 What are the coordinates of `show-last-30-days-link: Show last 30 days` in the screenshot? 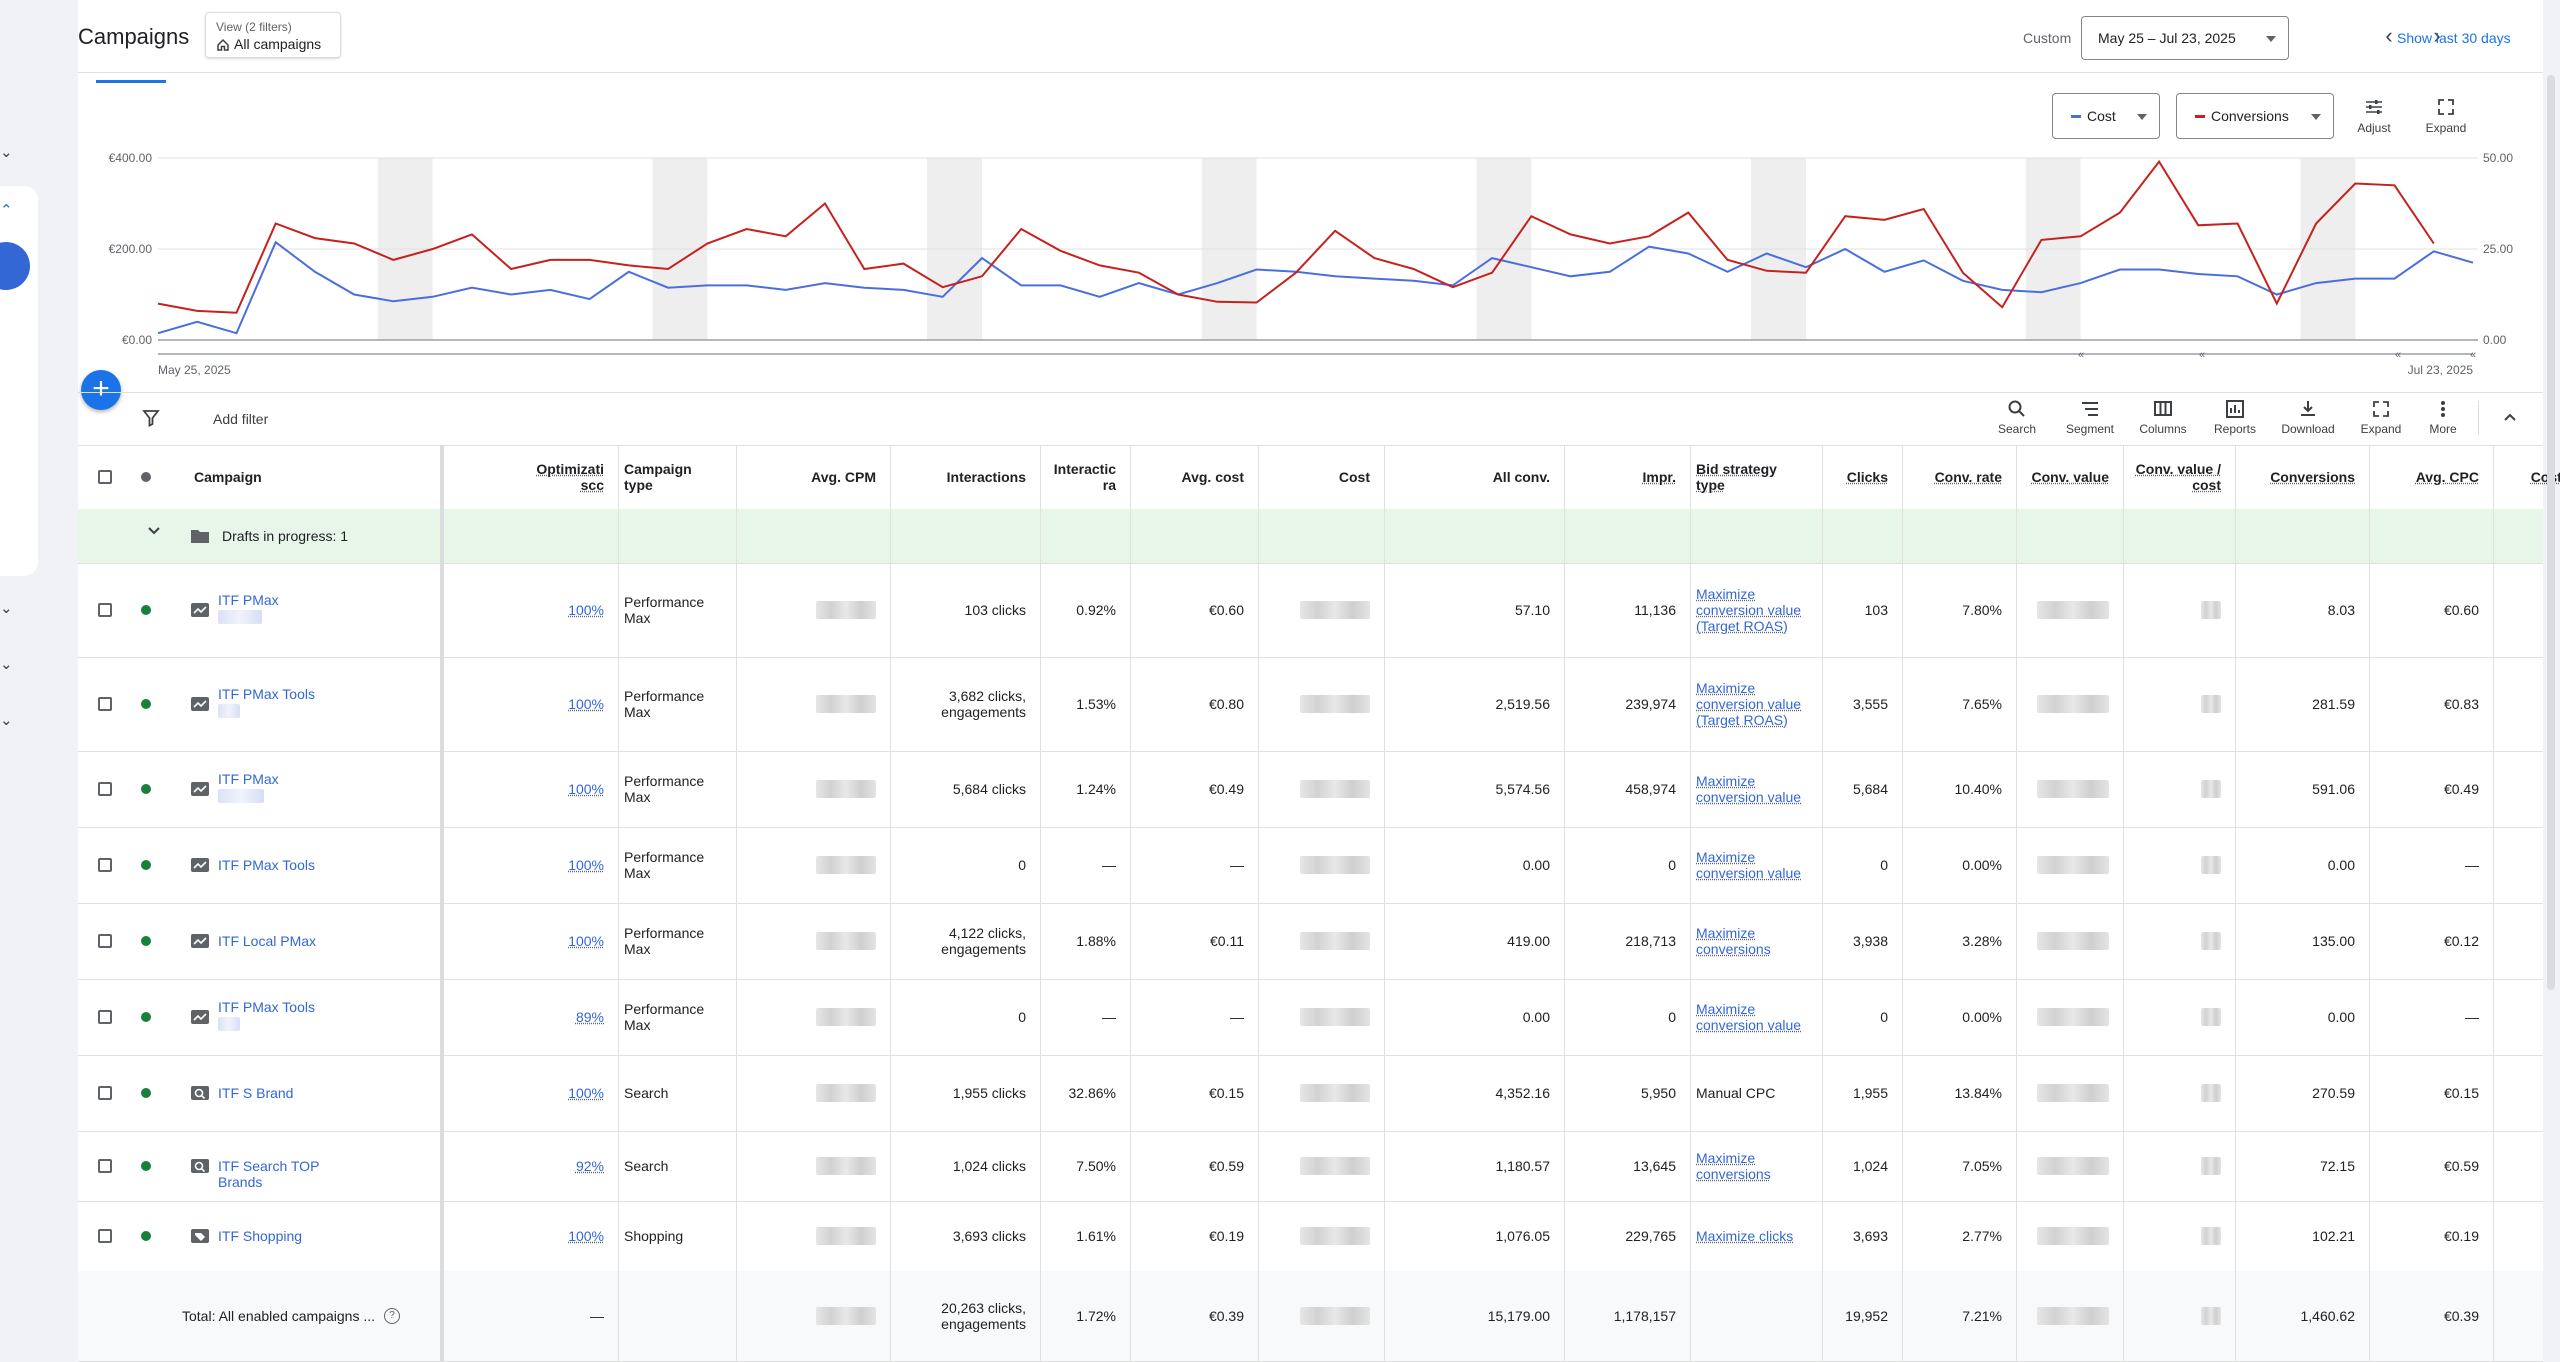 It's located at (2454, 38).